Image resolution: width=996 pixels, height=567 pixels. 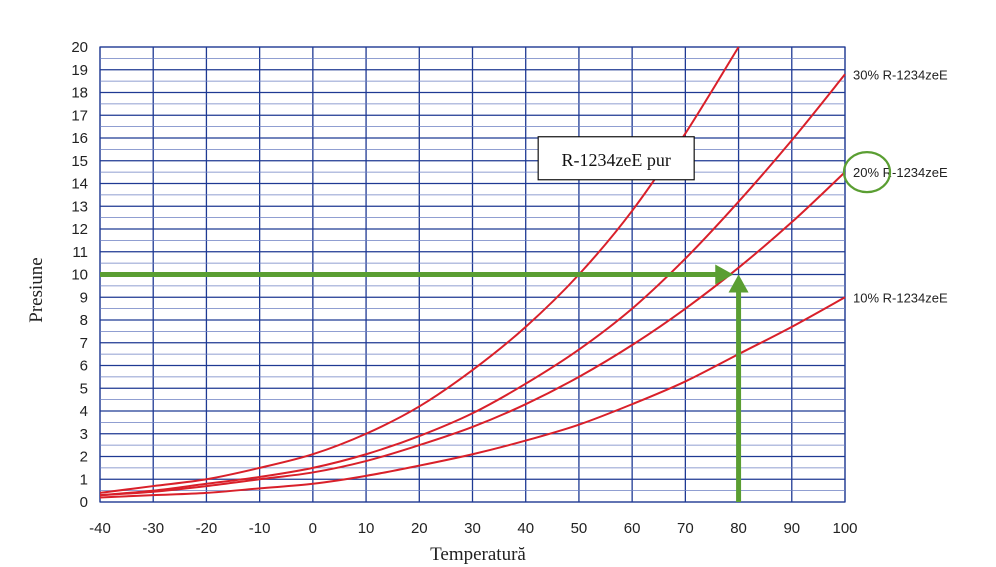 What do you see at coordinates (900, 186) in the screenshot?
I see `series-labels: 30% R-1234zeE 20% R-1234zeE 10% R-1234zeE` at bounding box center [900, 186].